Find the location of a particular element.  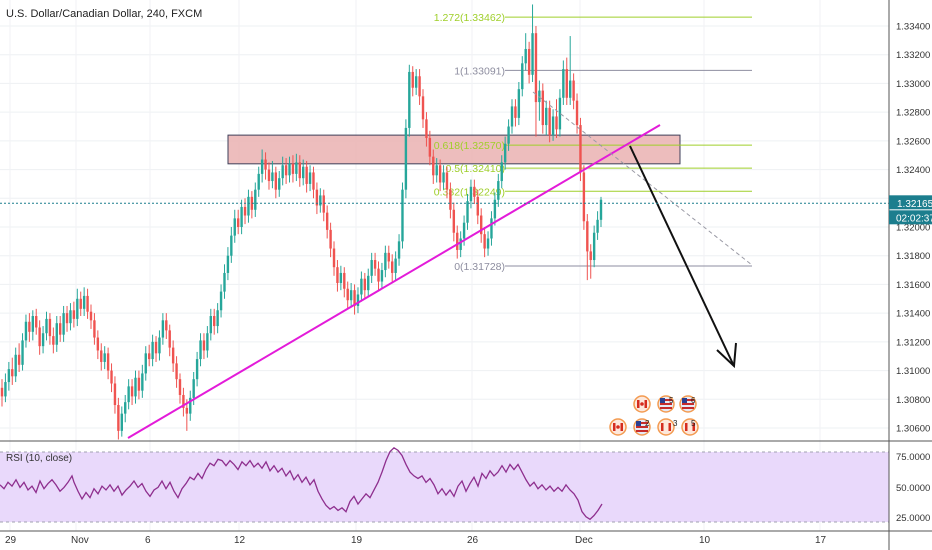

event-count: 3 is located at coordinates (675, 423).